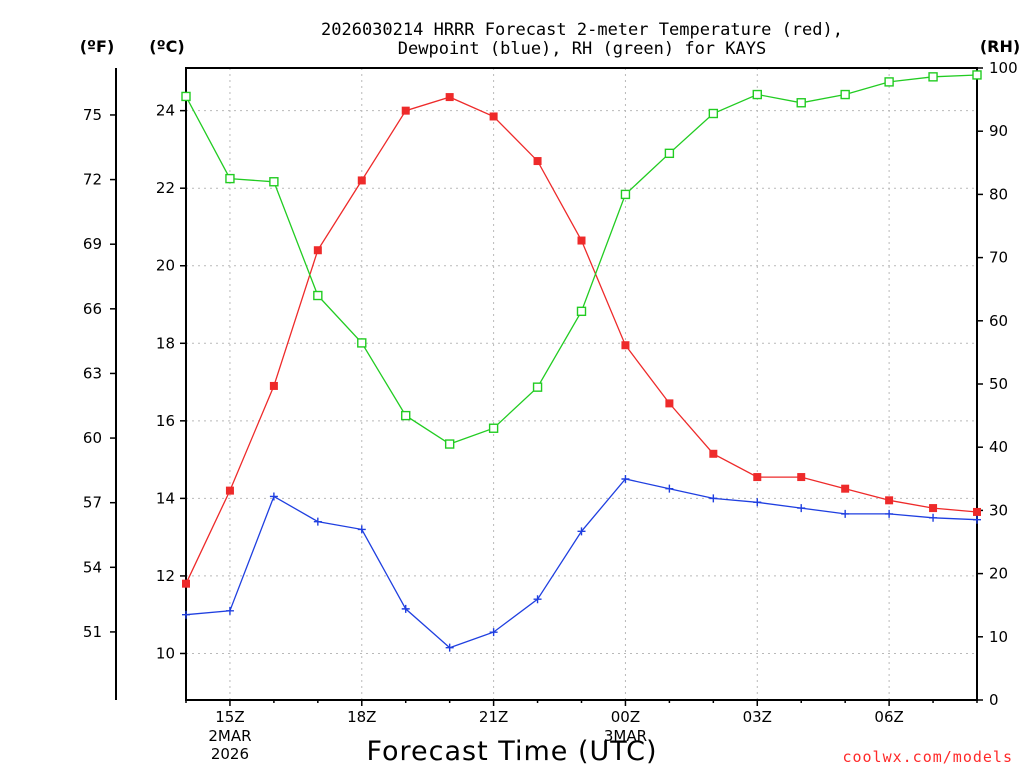 Image resolution: width=1024 pixels, height=768 pixels. Describe the element at coordinates (229, 736) in the screenshot. I see `x-tick-sublabel: 2MAR` at that location.